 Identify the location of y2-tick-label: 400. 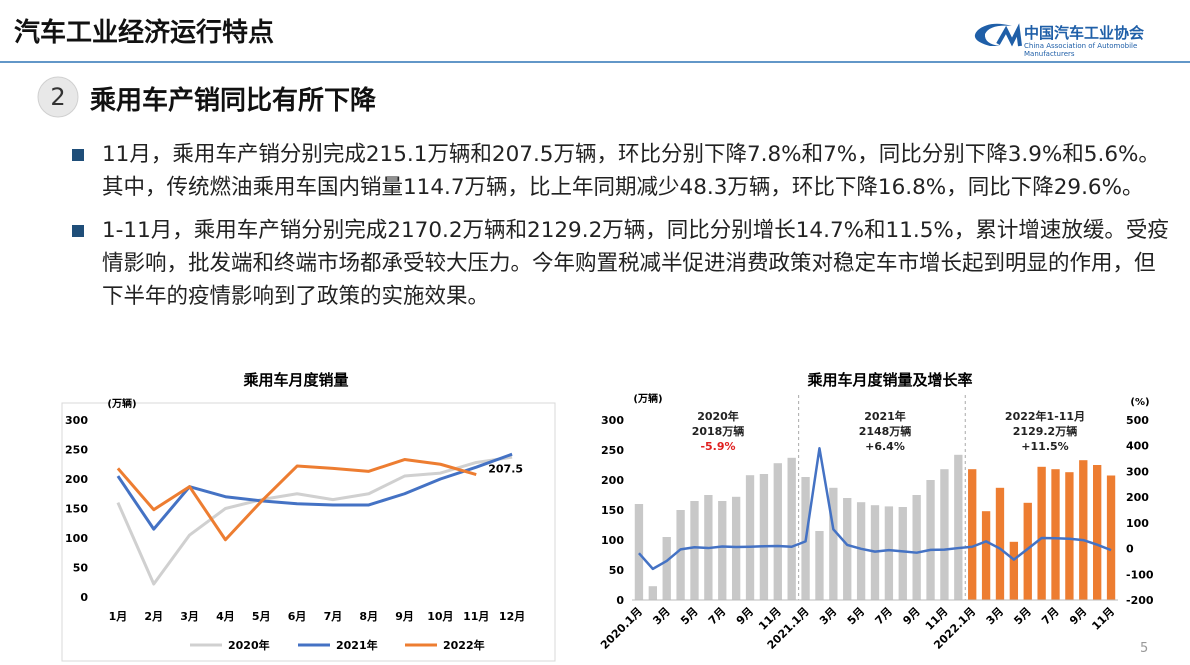
(1137, 446).